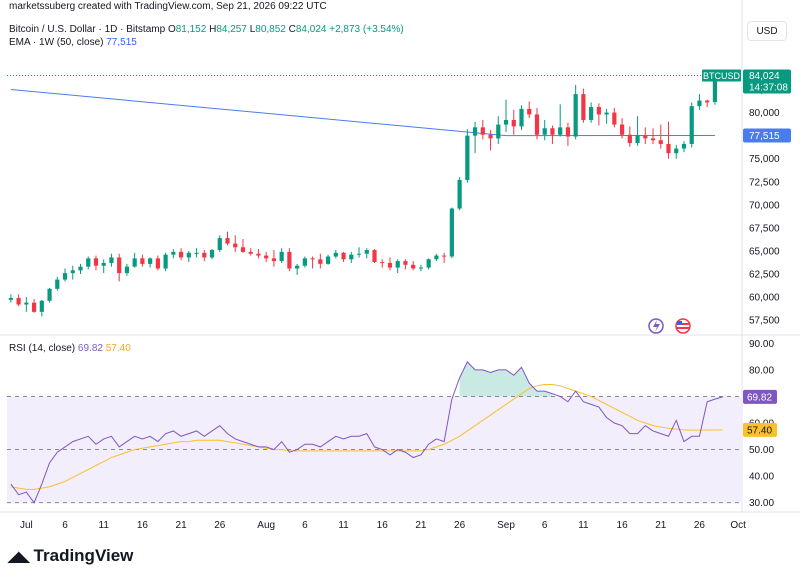 The width and height of the screenshot is (800, 577). What do you see at coordinates (767, 31) in the screenshot?
I see `currency-button: USD` at bounding box center [767, 31].